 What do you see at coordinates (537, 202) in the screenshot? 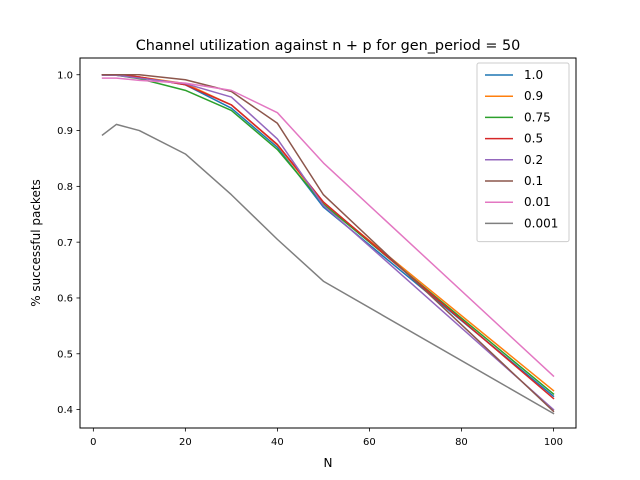
I see `legend-label-6: 0.01` at bounding box center [537, 202].